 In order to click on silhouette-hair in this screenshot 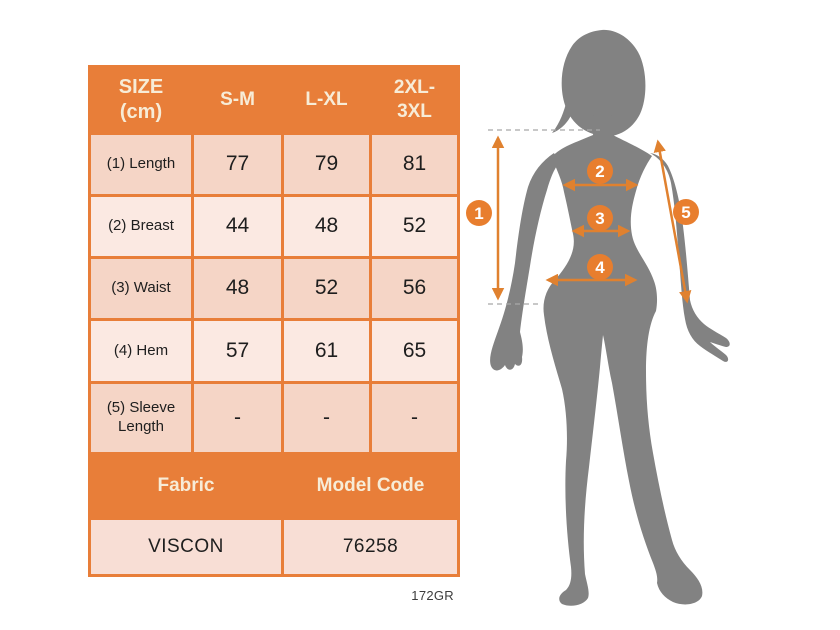, I will do `click(603, 83)`.